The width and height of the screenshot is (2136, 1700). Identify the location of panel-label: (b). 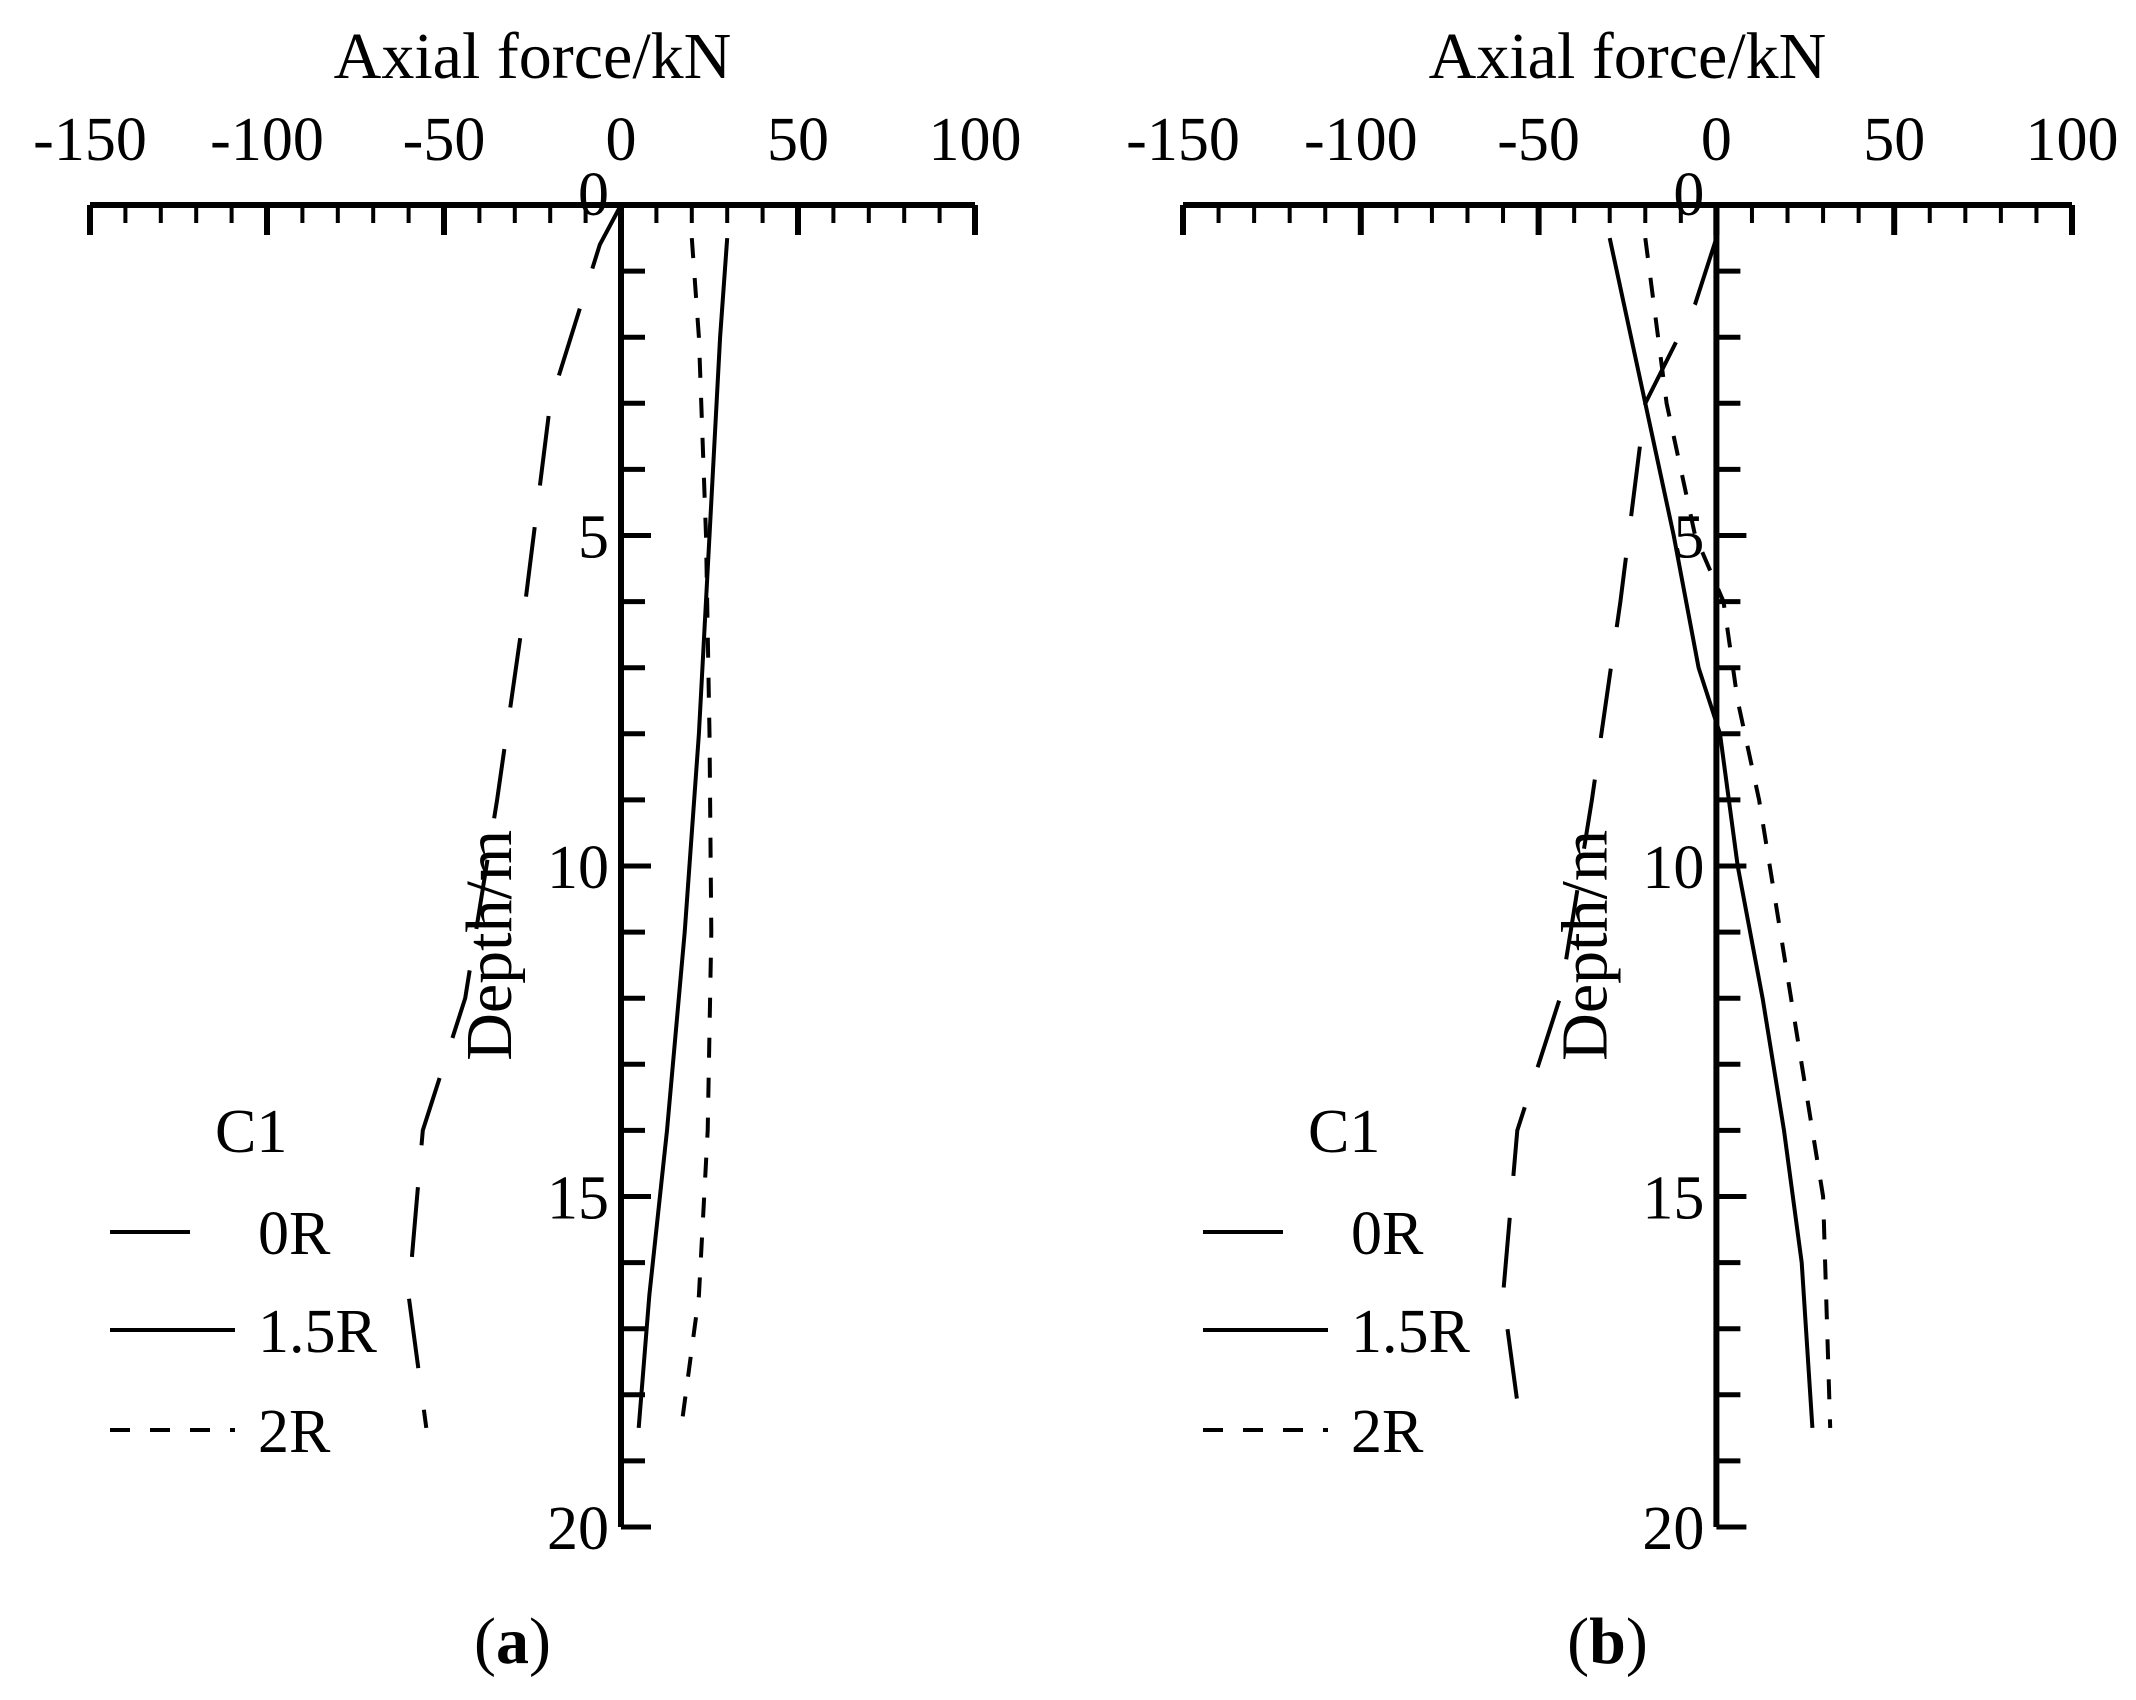
(1607, 1641).